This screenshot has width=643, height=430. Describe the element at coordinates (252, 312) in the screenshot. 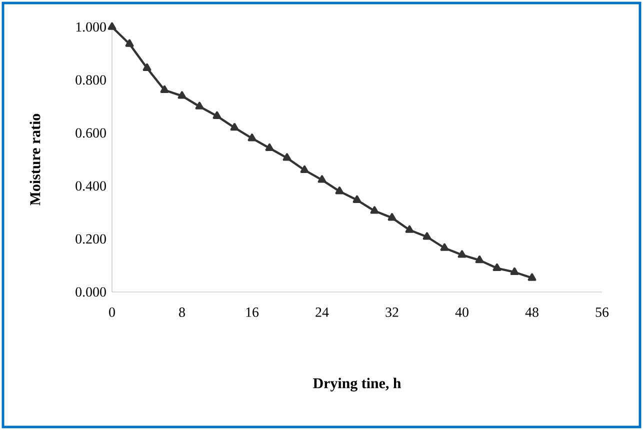

I see `x-tick-label: 16` at that location.